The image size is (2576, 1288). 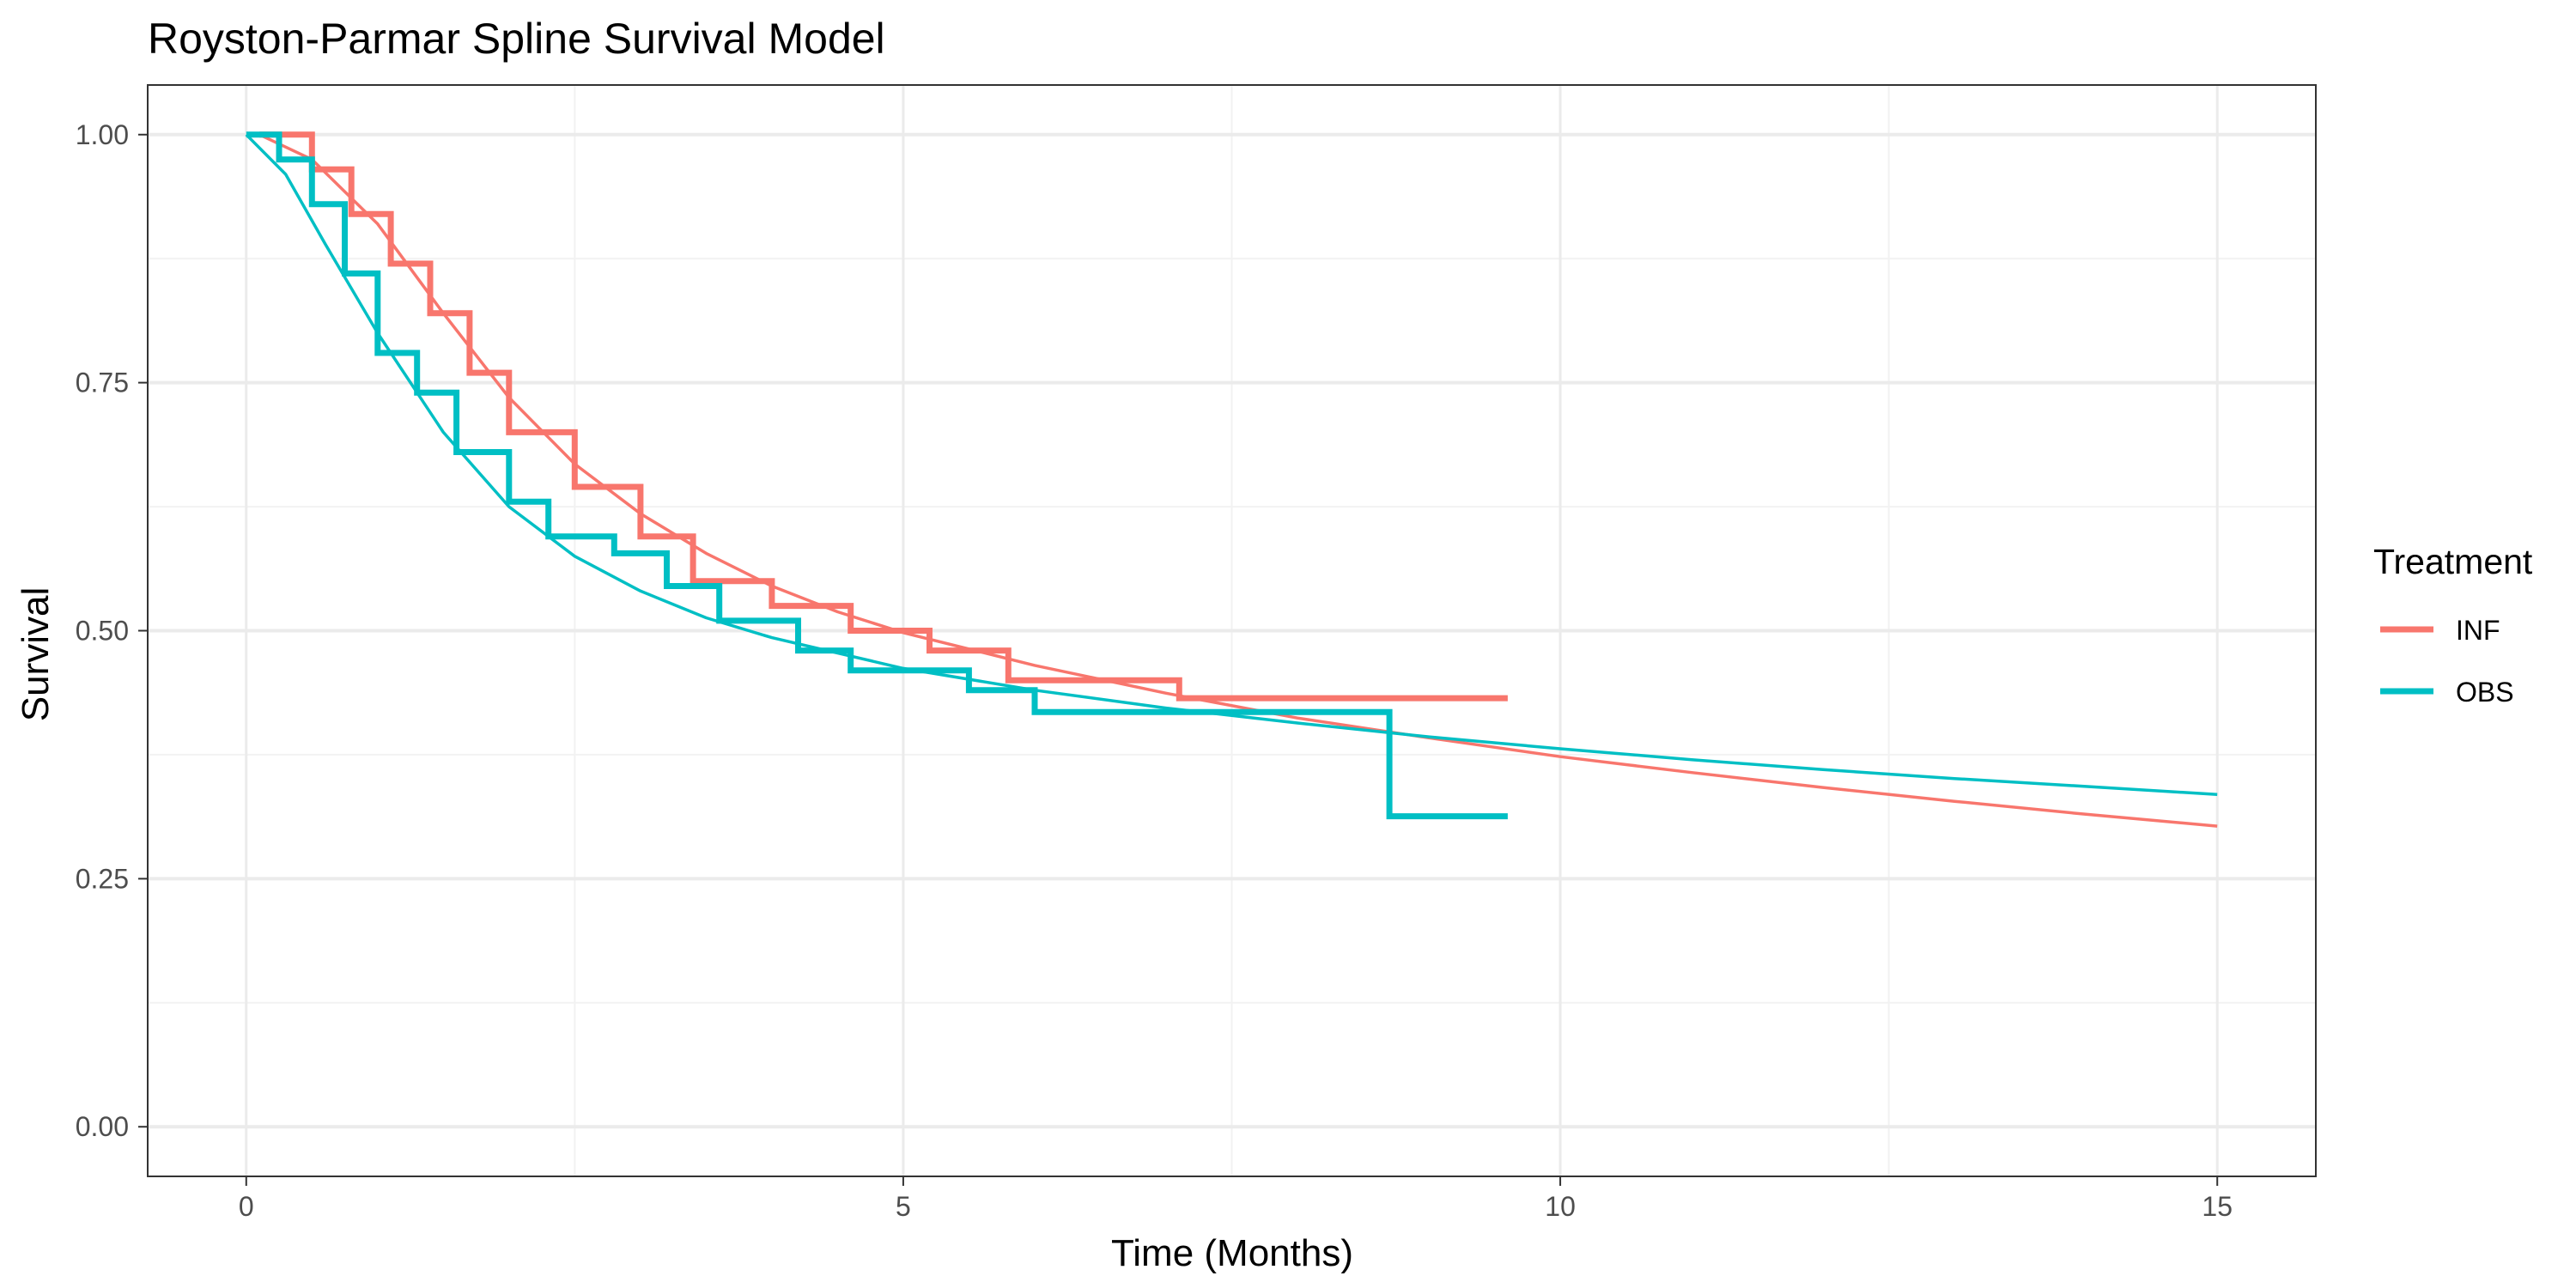 I want to click on chart-title: Royston-Parmar Spline Survival Model, so click(x=516, y=39).